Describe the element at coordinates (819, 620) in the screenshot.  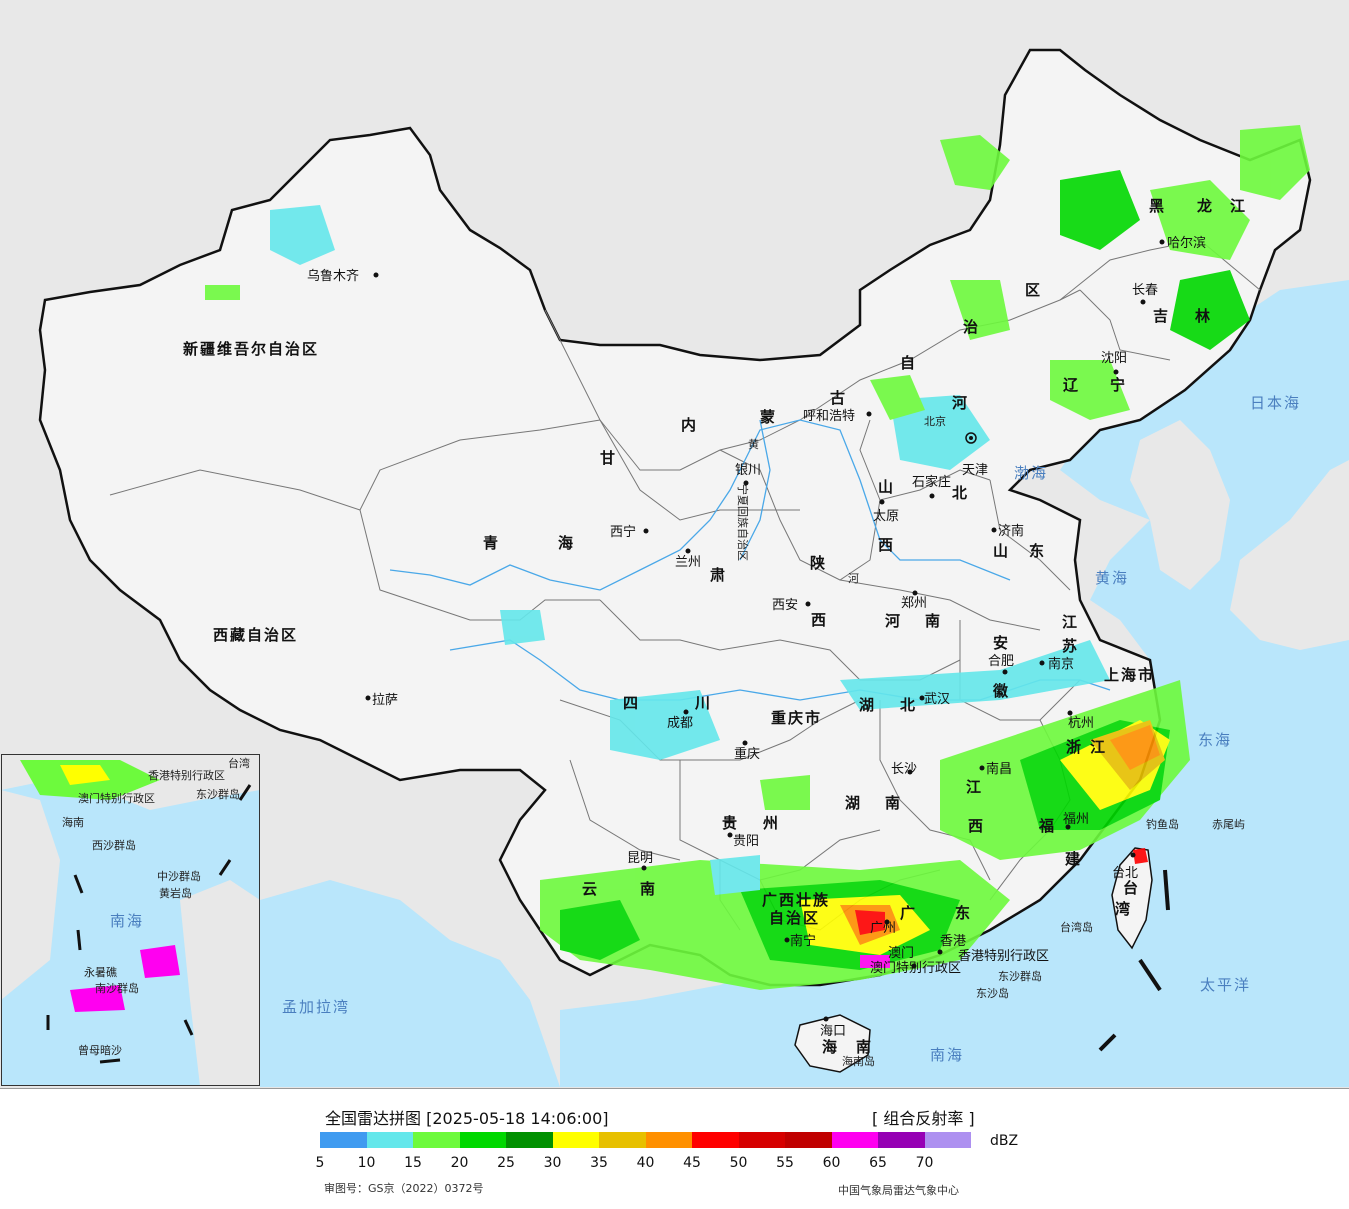
I see `province-label-shaanxi-2: 西` at that location.